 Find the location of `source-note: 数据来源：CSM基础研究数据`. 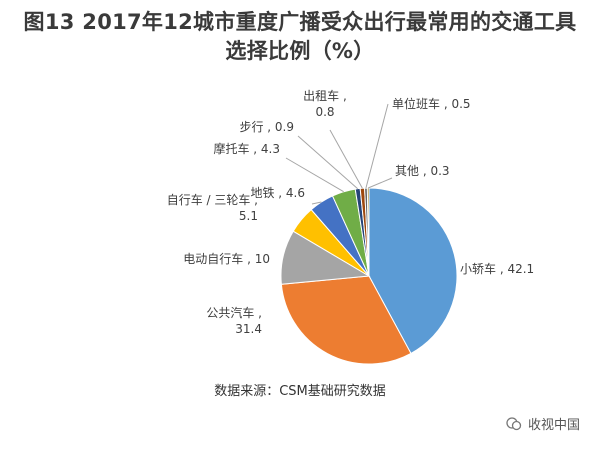

source-note: 数据来源：CSM基础研究数据 is located at coordinates (300, 391).